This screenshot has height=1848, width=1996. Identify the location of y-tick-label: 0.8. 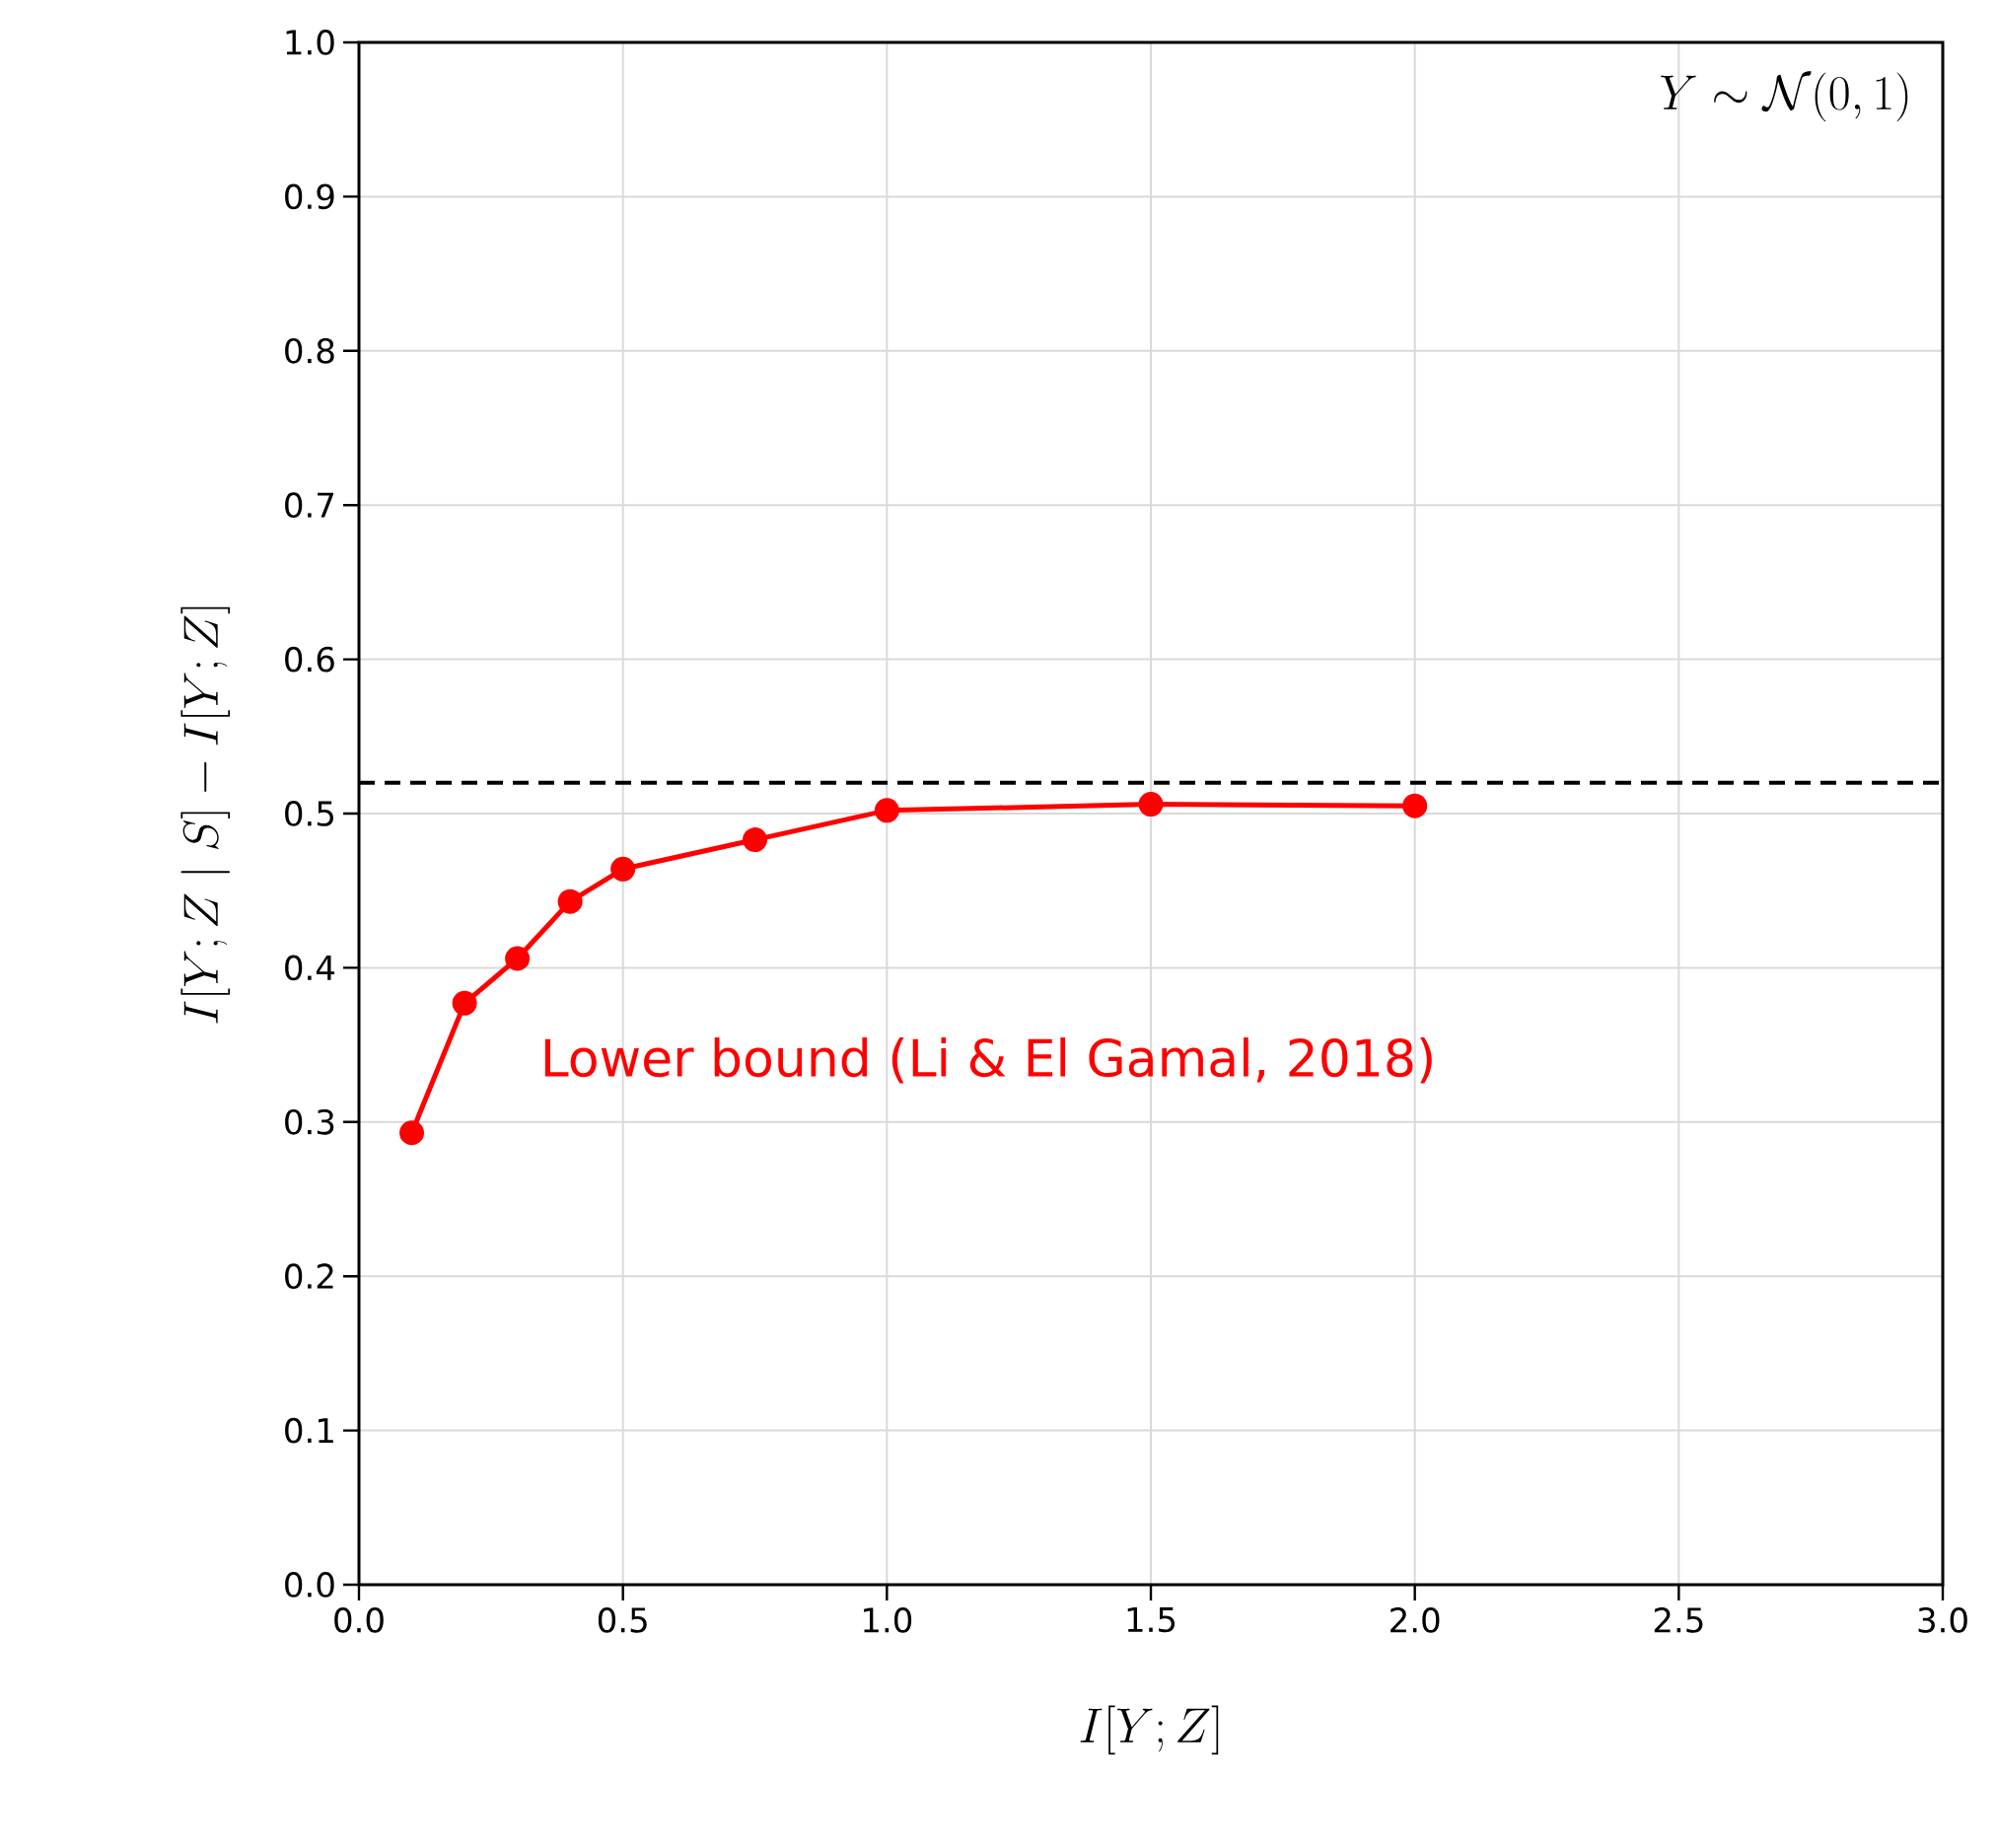
(309, 350).